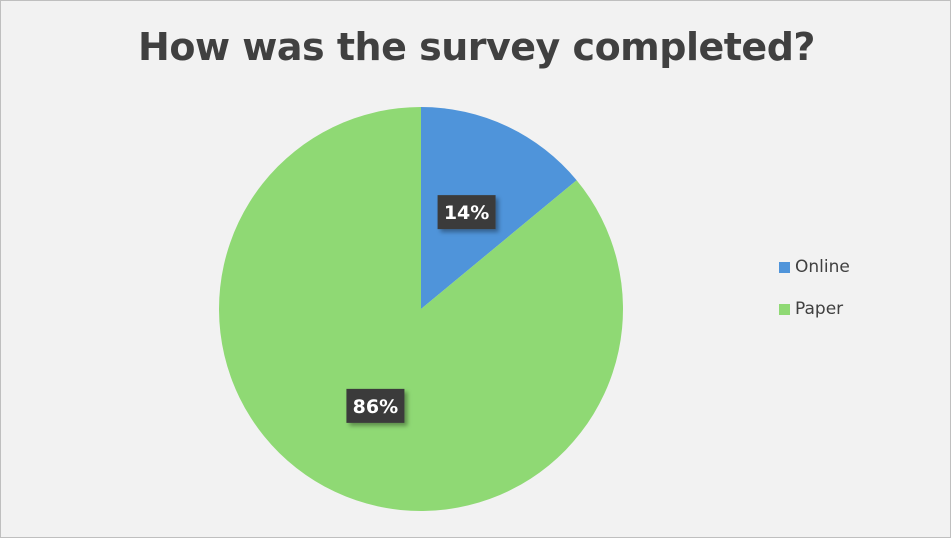  I want to click on legend-item-paper: Paper, so click(814, 309).